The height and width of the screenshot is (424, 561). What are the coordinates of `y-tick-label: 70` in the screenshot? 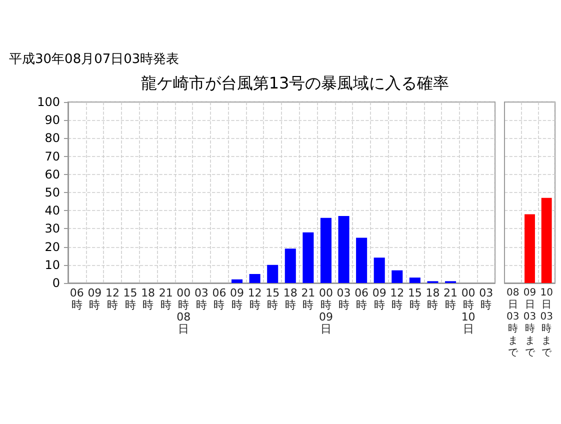 It's located at (52, 156).